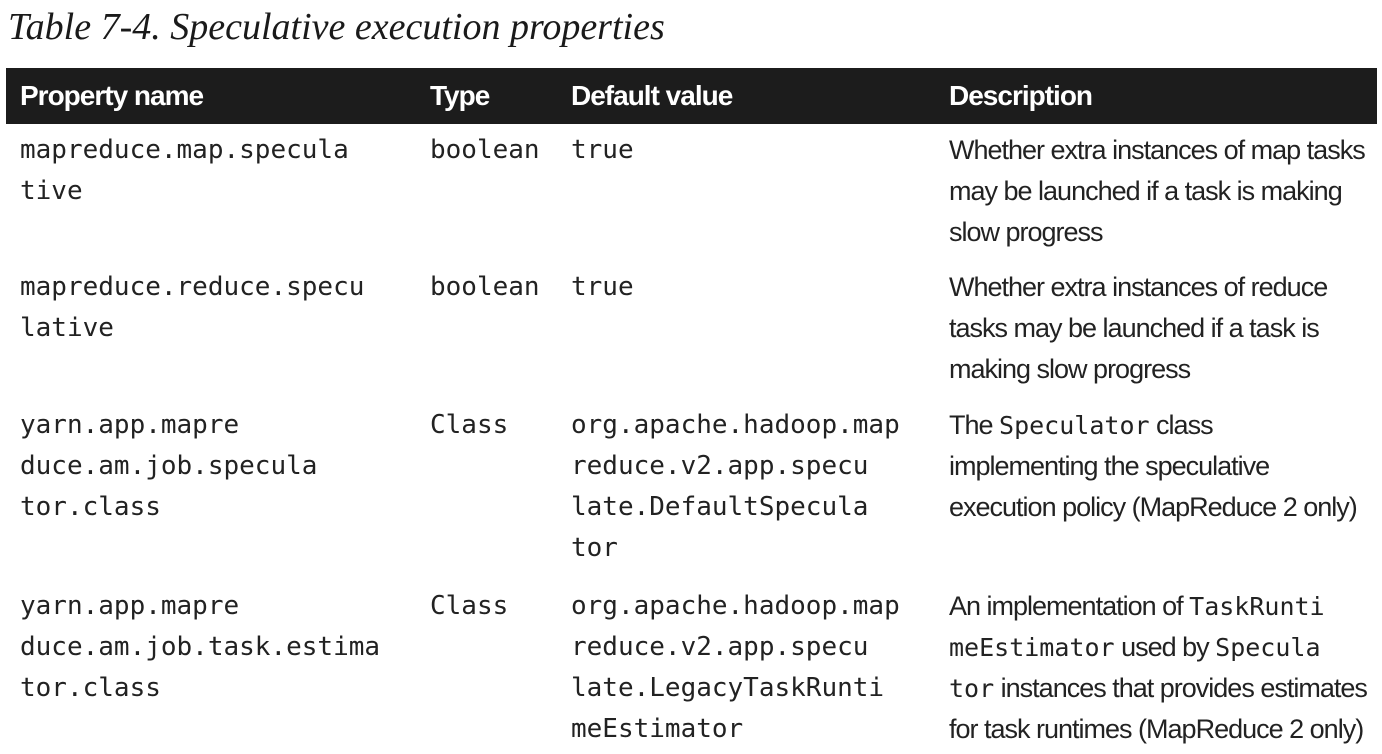 The height and width of the screenshot is (754, 1382). I want to click on description-line: An implementation of TaskRunti, so click(1158, 606).